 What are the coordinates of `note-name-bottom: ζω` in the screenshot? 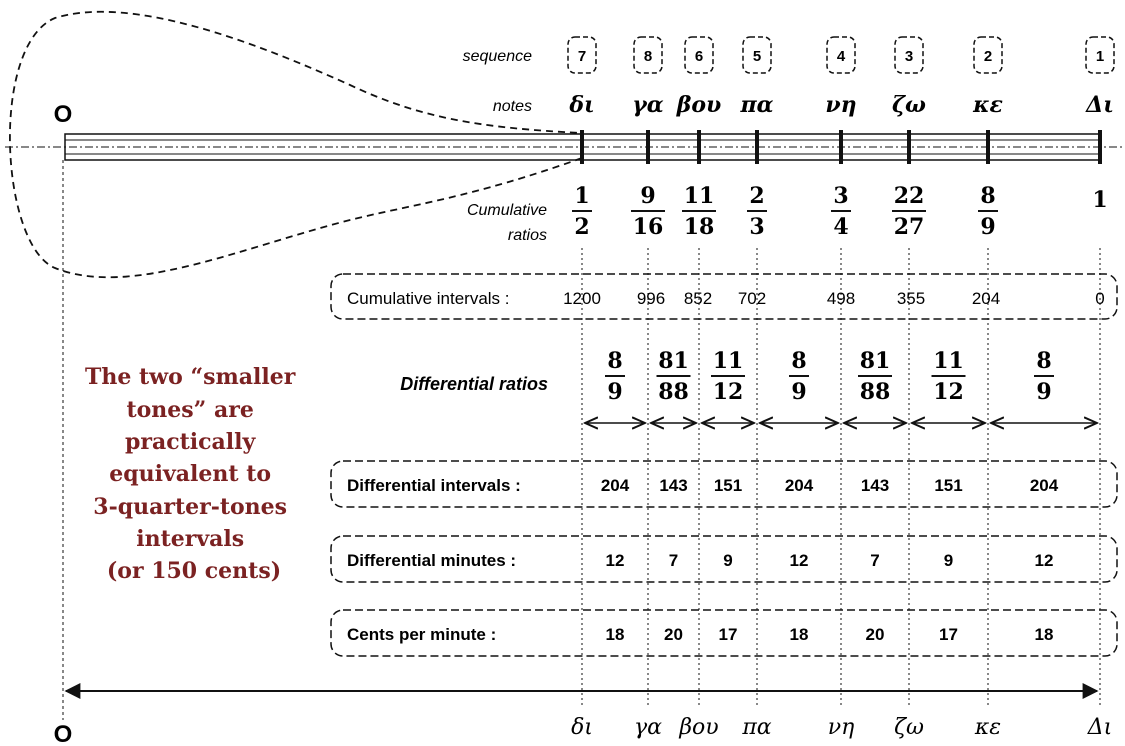 It's located at (909, 727).